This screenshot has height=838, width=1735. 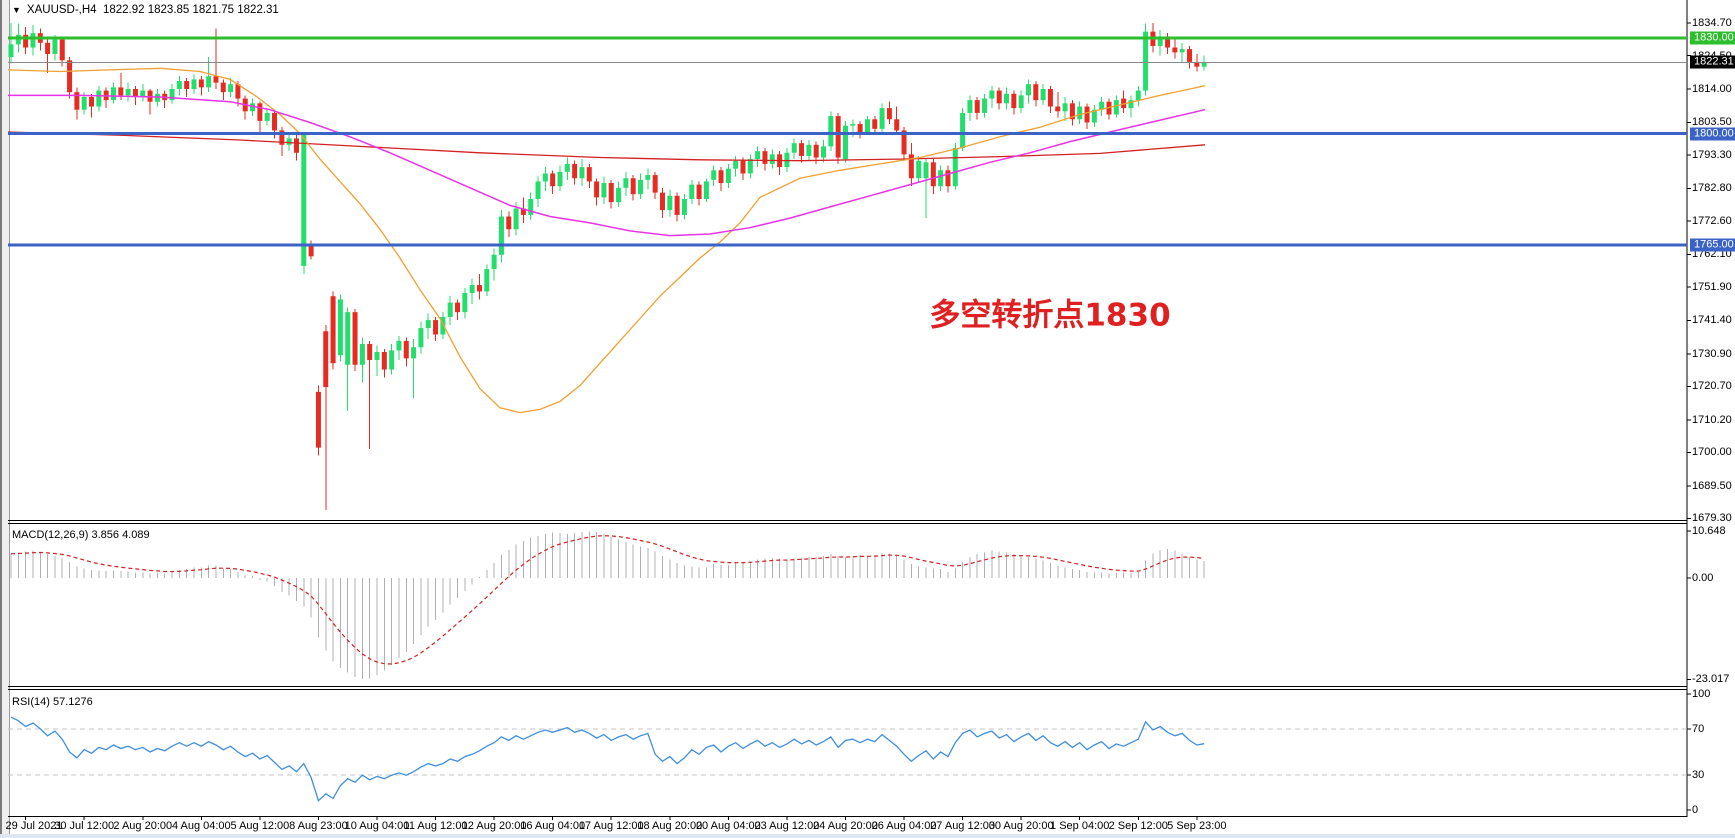 I want to click on macd-signal-line, so click(x=607, y=600).